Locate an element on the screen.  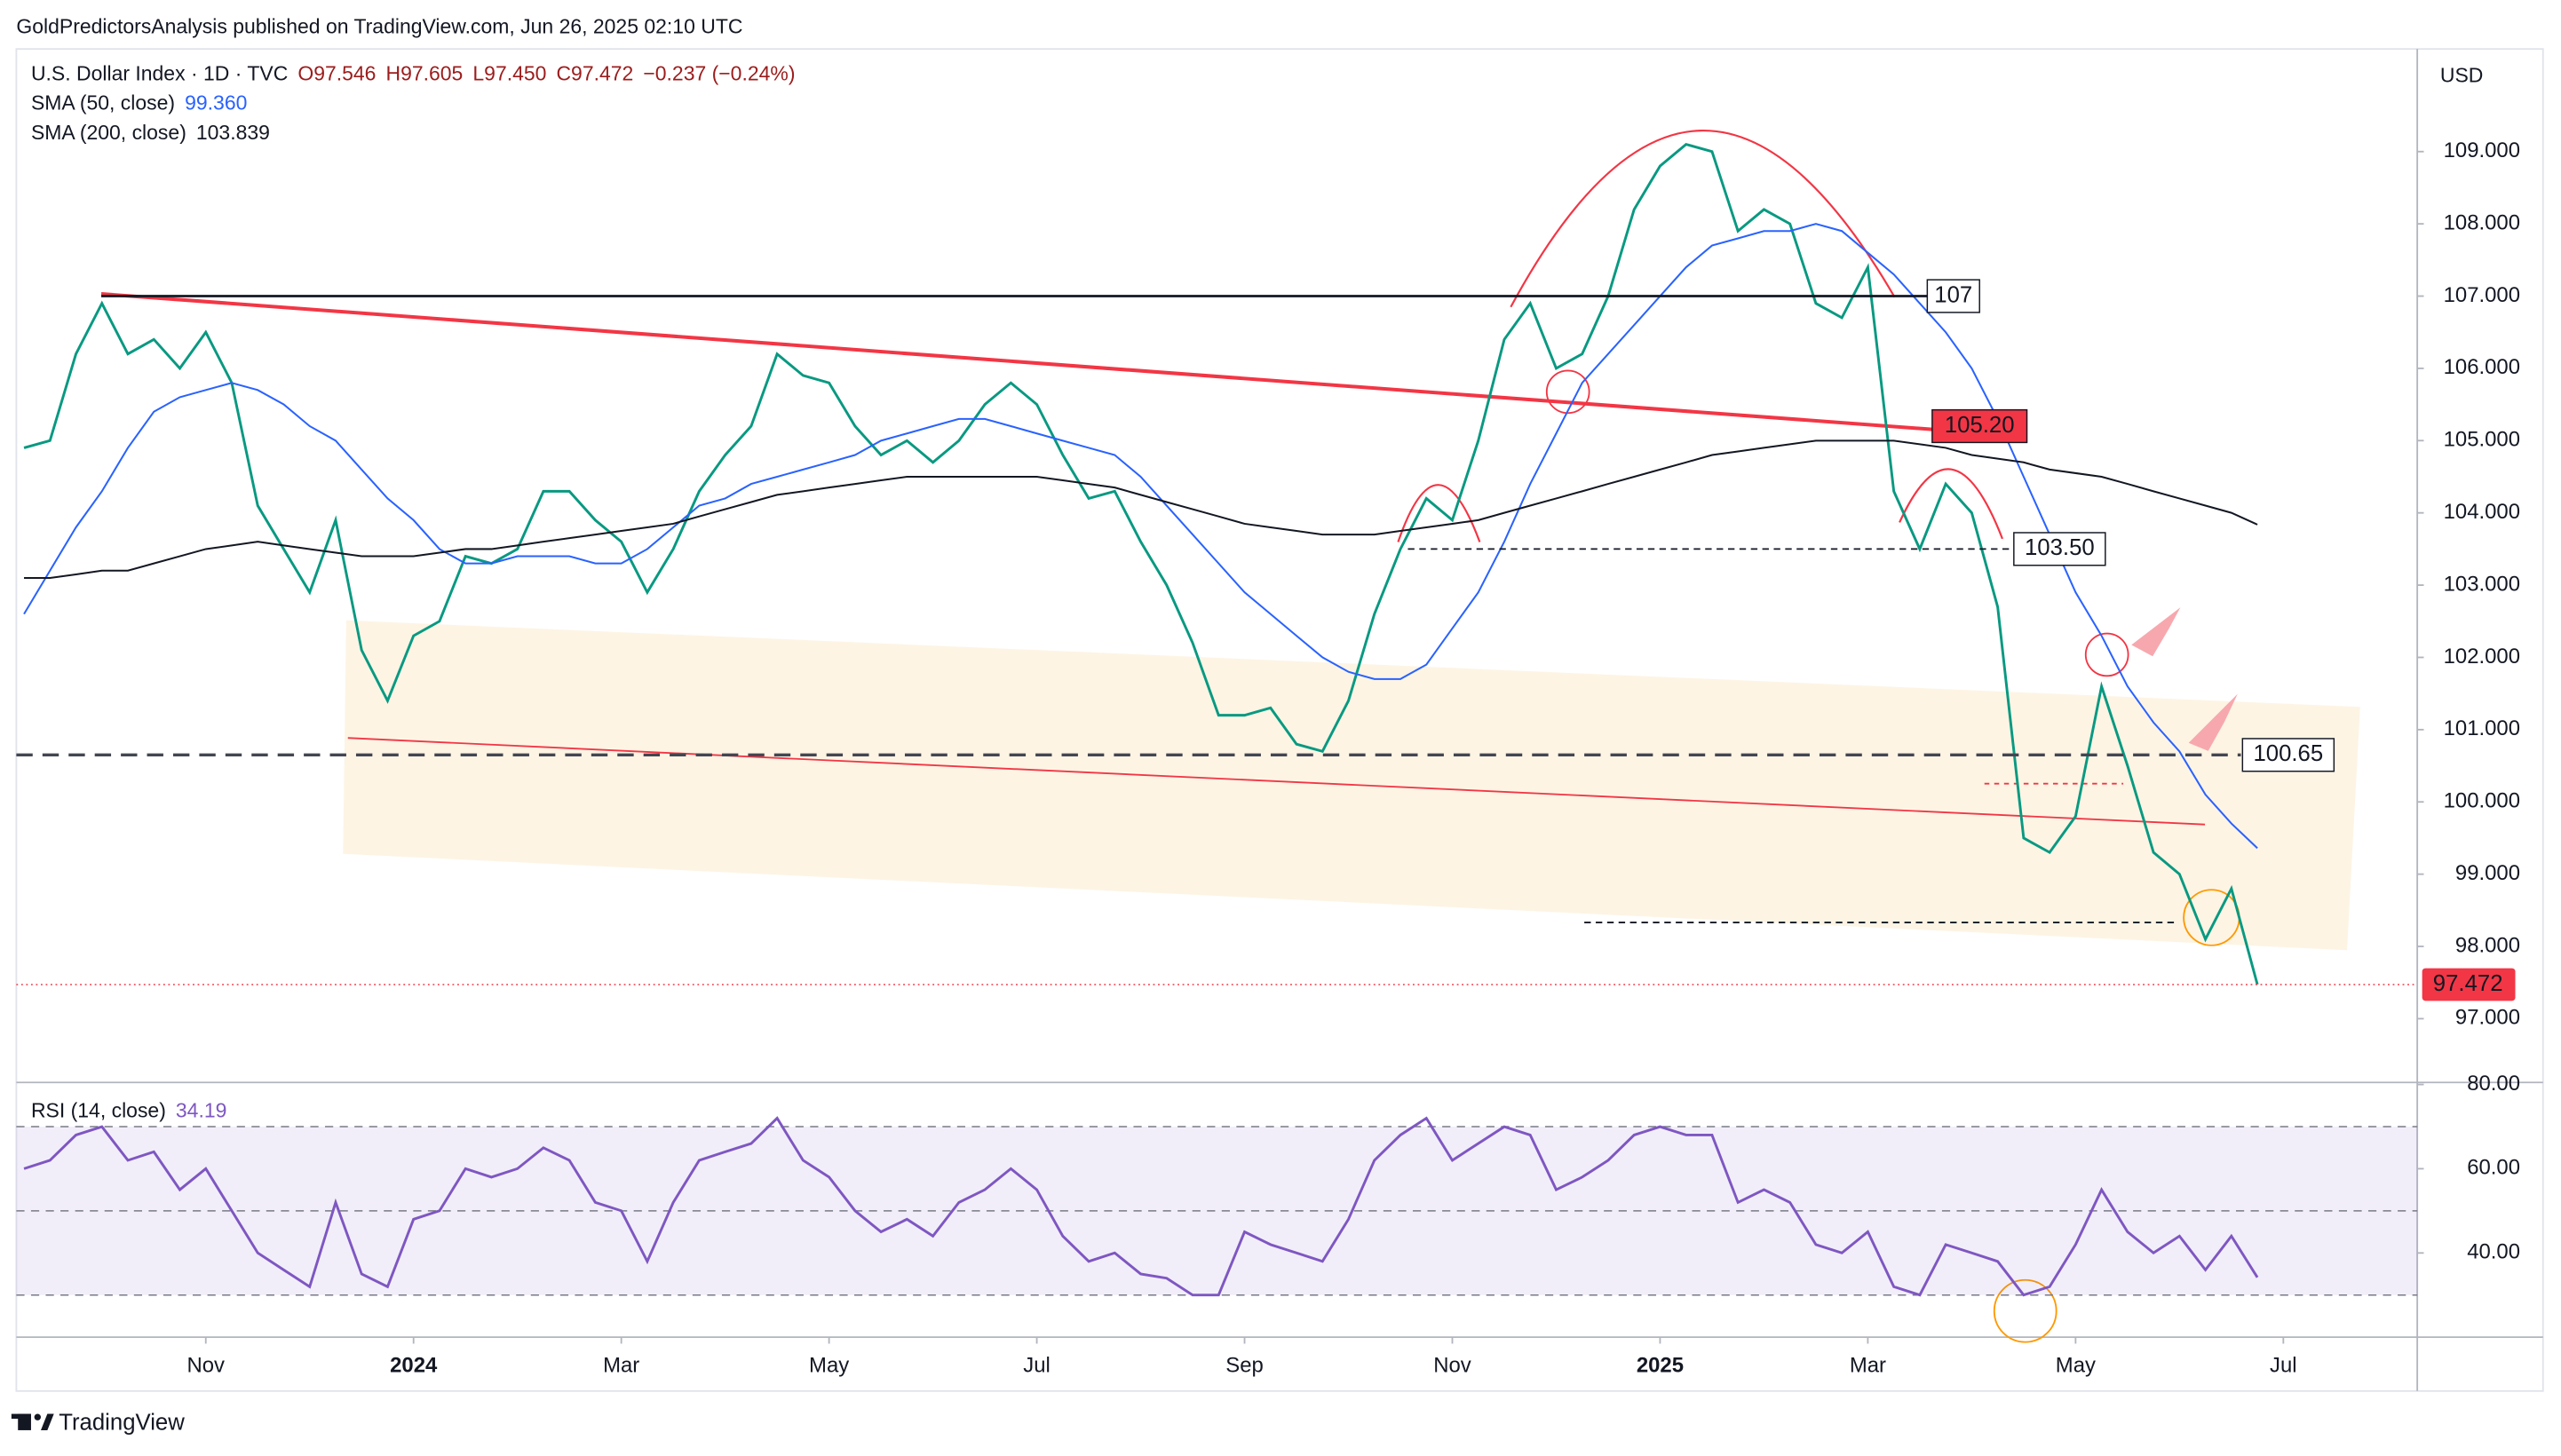
last-price-label: 97.472 is located at coordinates (2468, 983).